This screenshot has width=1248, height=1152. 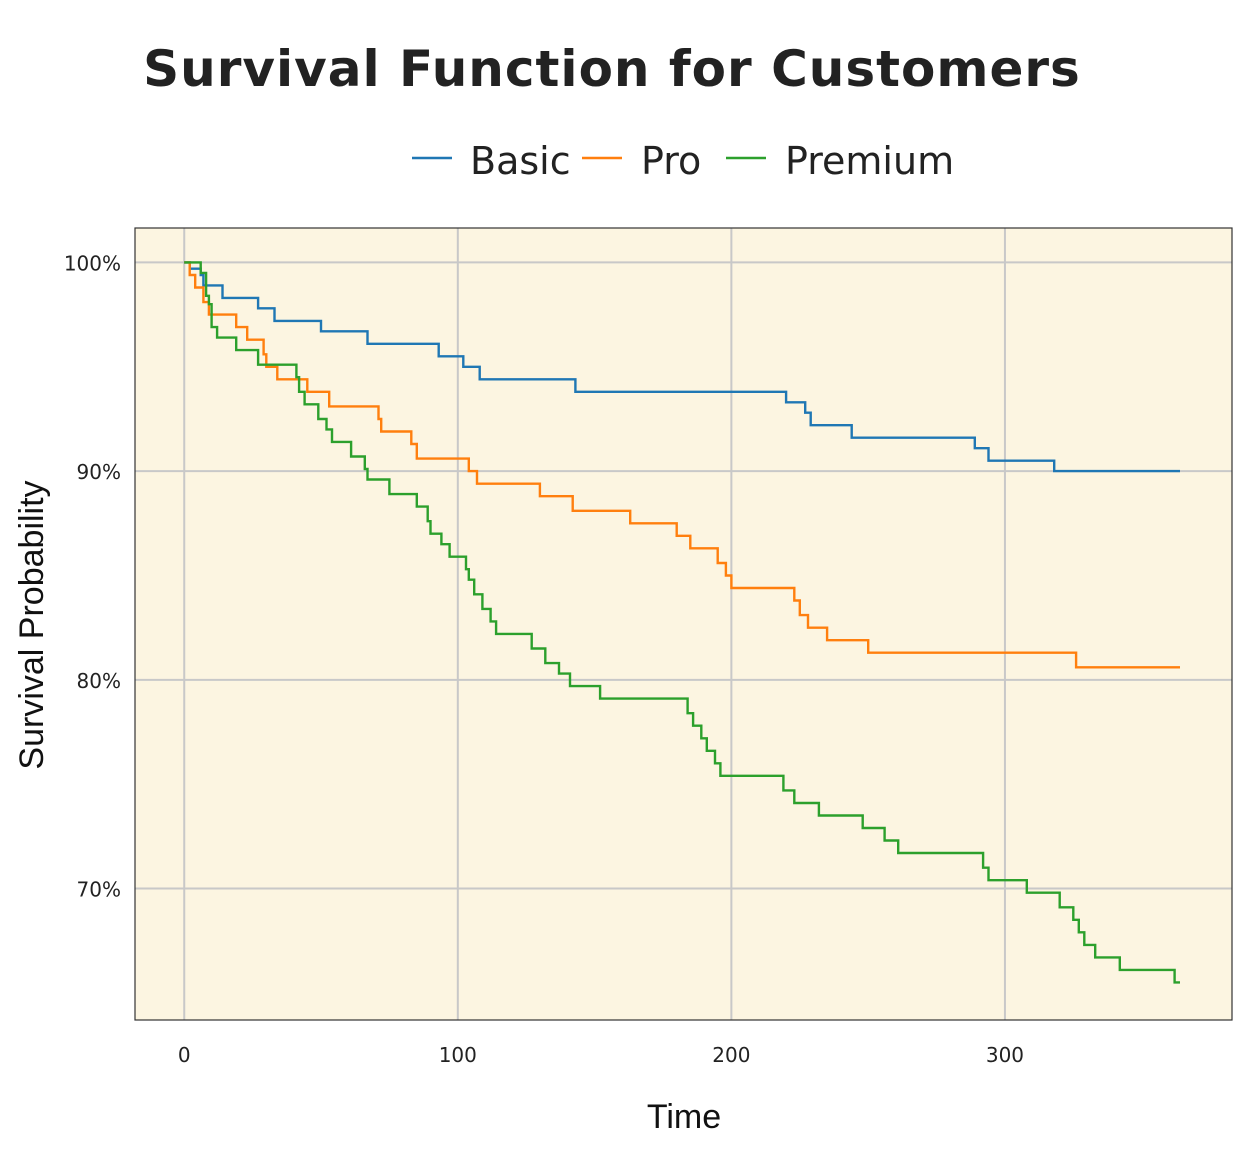 I want to click on x-tick-label: 200, so click(x=731, y=1055).